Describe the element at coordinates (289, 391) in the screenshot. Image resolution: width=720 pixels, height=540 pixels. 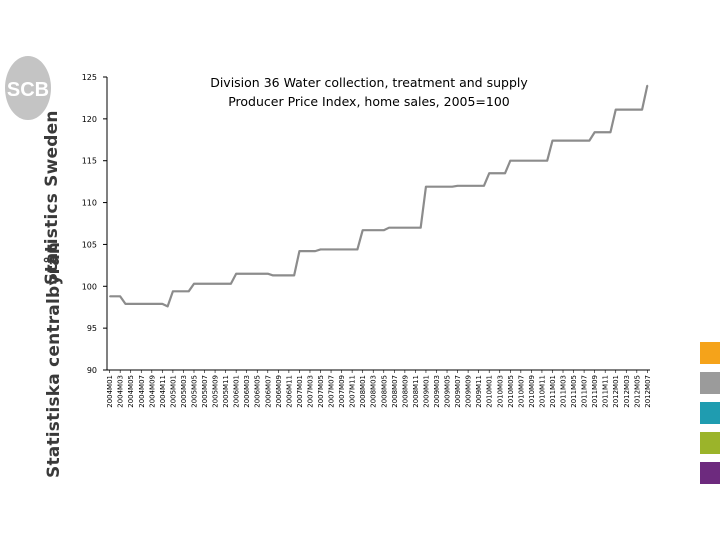
I see `x-tick-label: 2006M11` at that location.